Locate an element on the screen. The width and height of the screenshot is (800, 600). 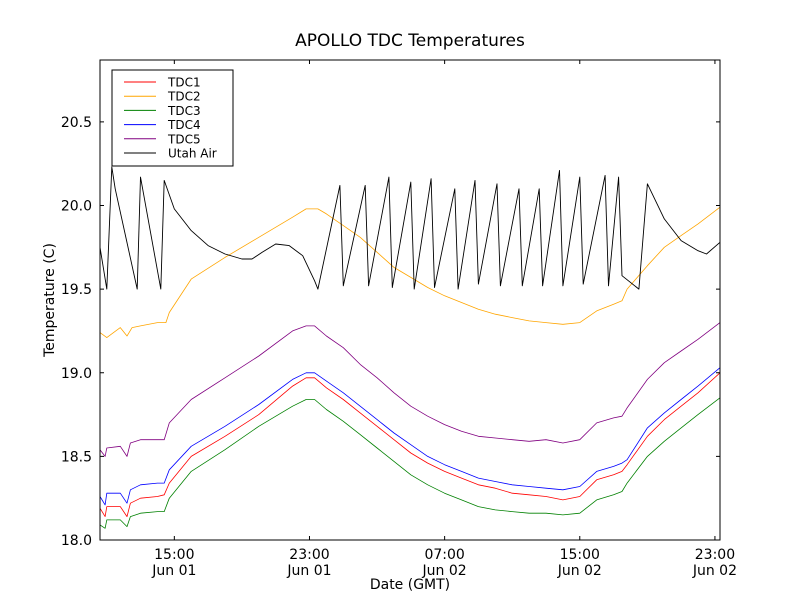
legend-label-utah-air: Utah Air is located at coordinates (192, 154).